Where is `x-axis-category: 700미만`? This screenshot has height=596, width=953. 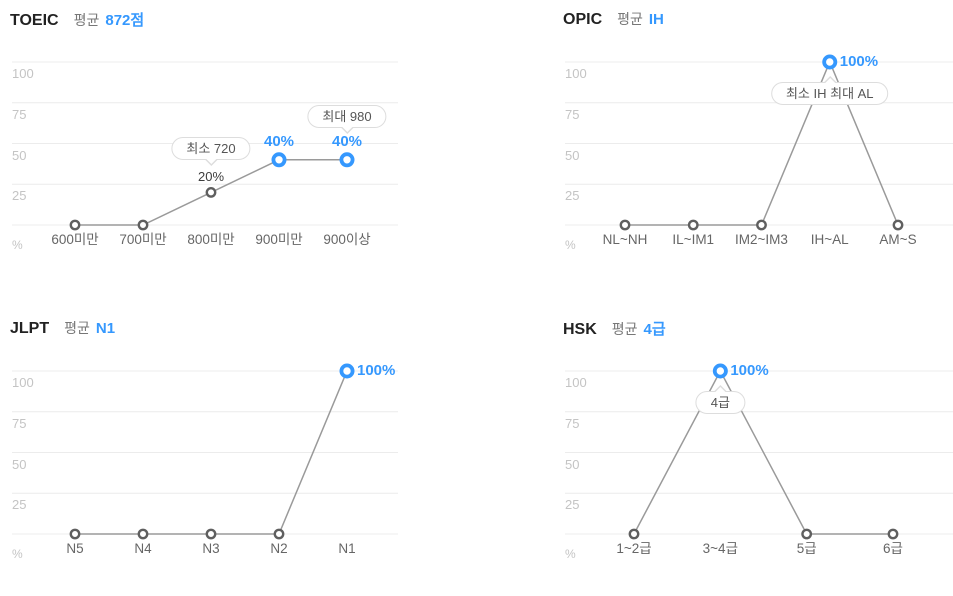
x-axis-category: 700미만 is located at coordinates (143, 239).